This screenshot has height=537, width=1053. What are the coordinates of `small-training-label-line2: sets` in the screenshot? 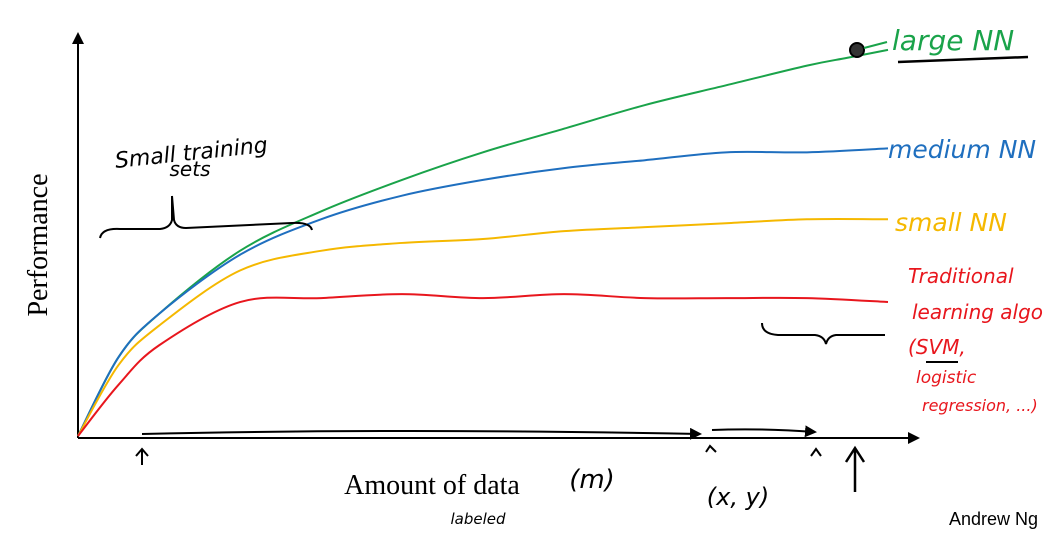 It's located at (190, 169).